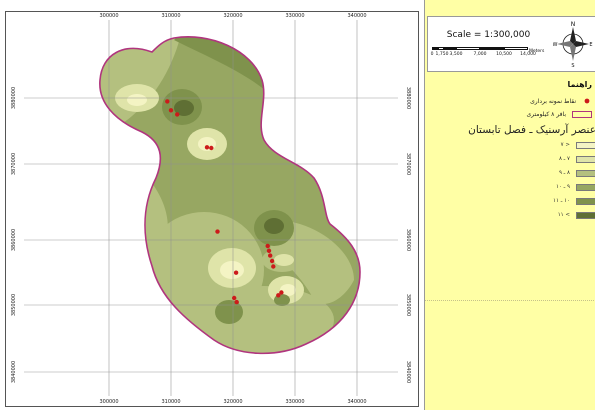  I want to click on west-label: W, so click(555, 45).